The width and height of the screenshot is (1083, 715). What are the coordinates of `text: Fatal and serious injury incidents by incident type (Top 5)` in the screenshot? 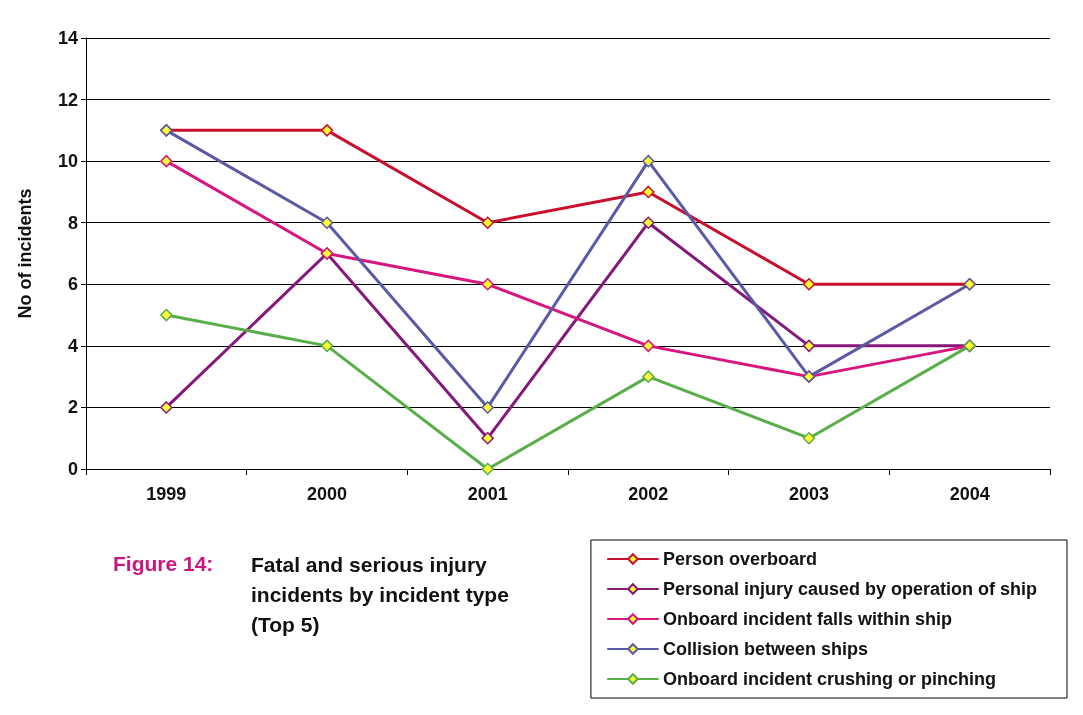 It's located at (383, 594).